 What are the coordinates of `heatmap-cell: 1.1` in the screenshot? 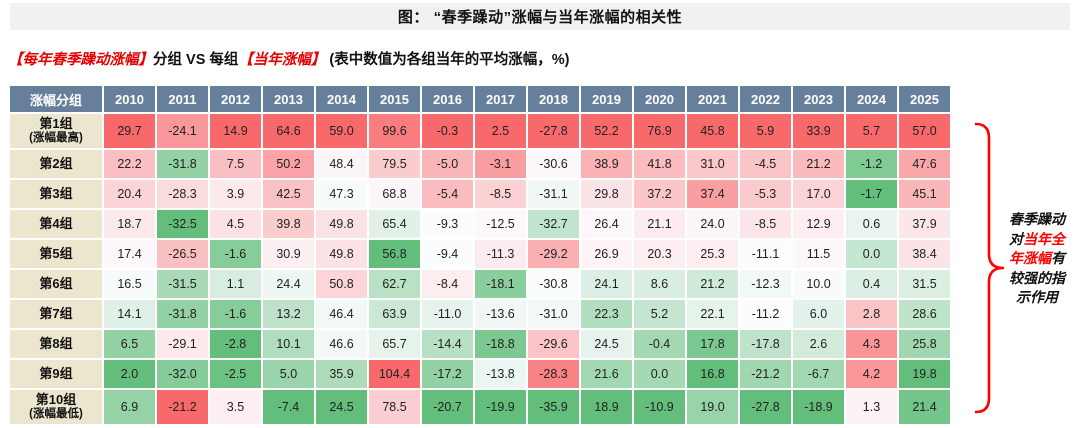 It's located at (235, 284).